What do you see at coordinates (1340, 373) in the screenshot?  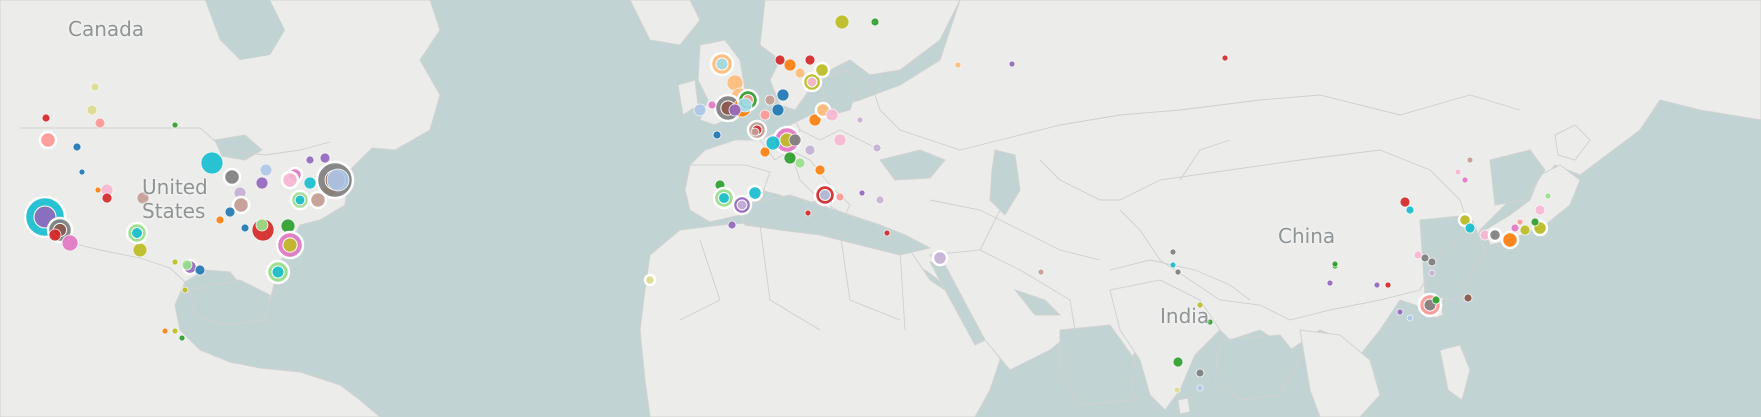 I see `indochina-landmass` at bounding box center [1340, 373].